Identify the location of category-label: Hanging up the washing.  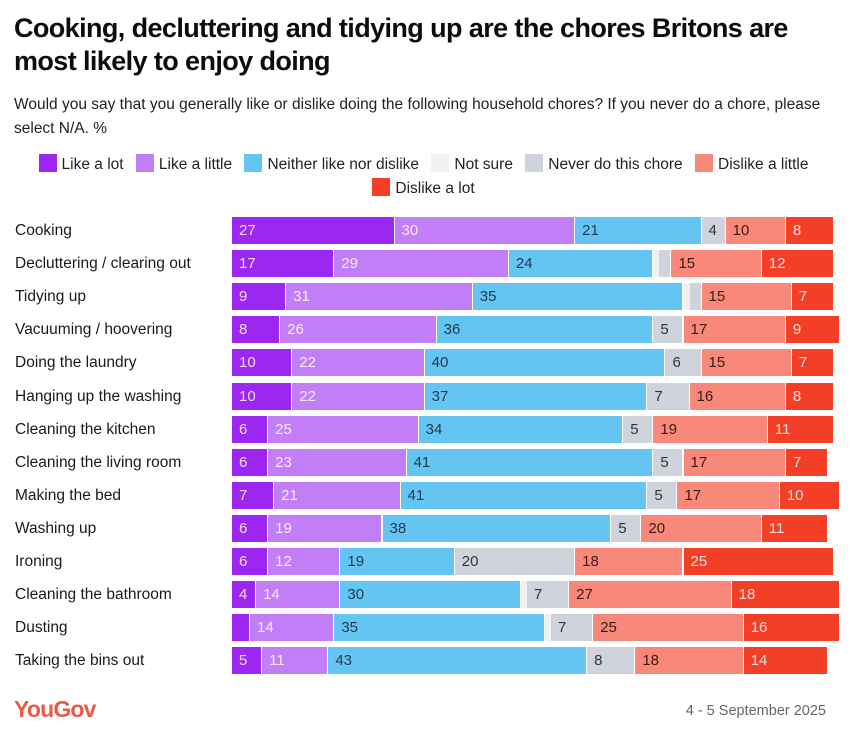
(98, 396).